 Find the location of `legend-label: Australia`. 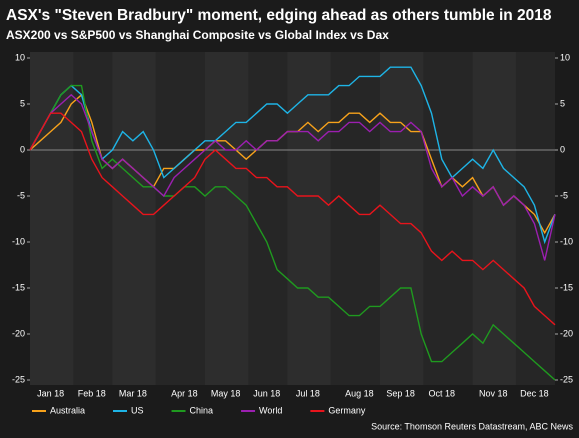

legend-label: Australia is located at coordinates (67, 410).